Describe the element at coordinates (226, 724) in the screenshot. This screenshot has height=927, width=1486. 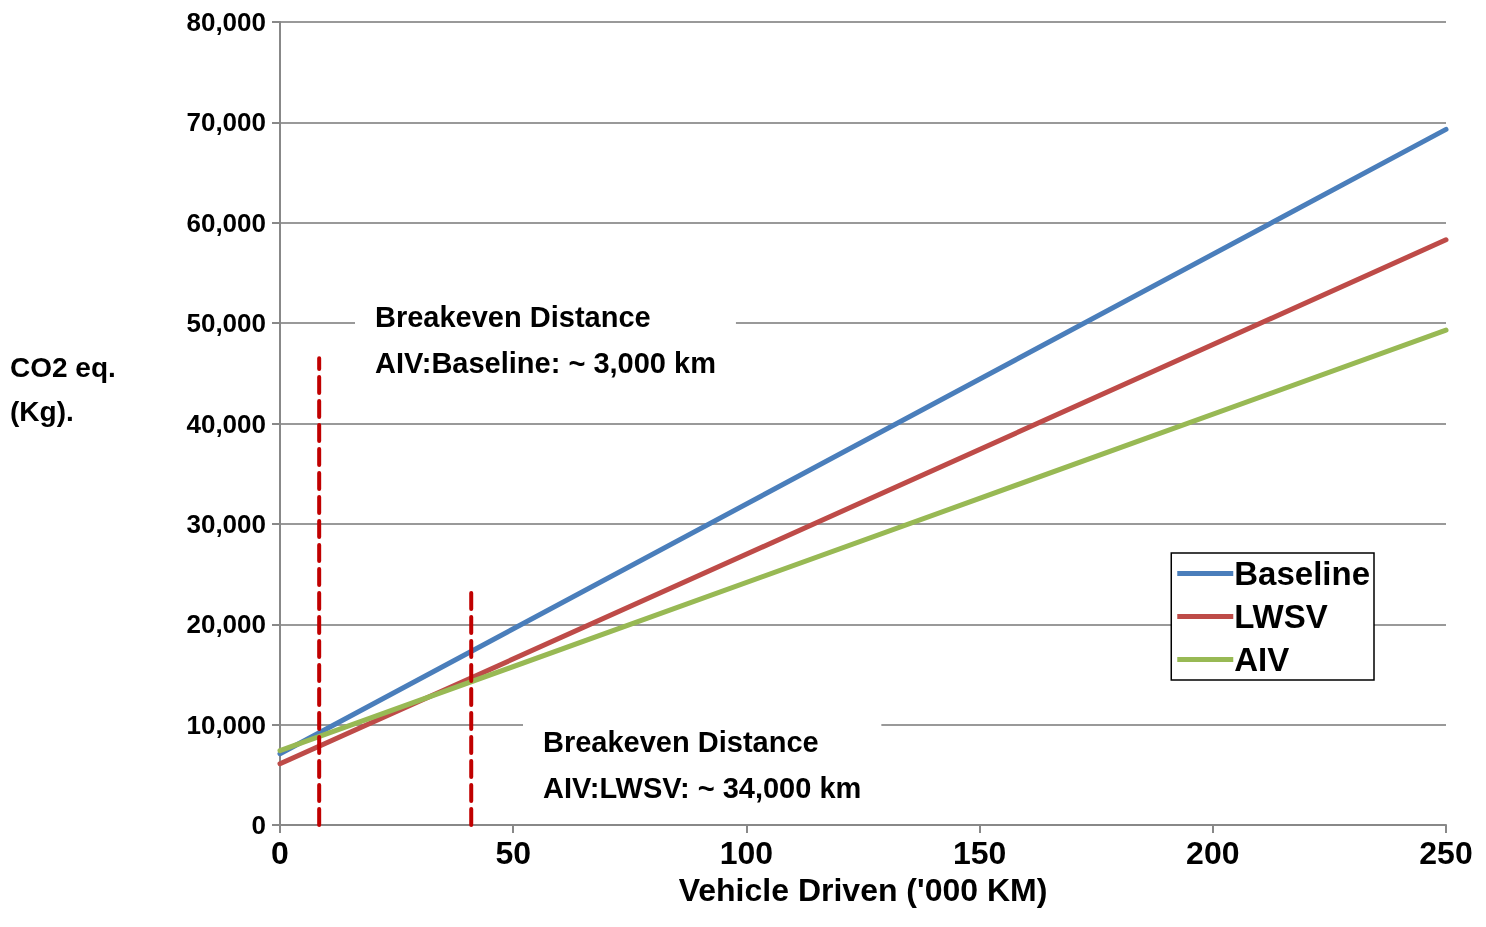
I see `y-tick-label: 10,000` at that location.